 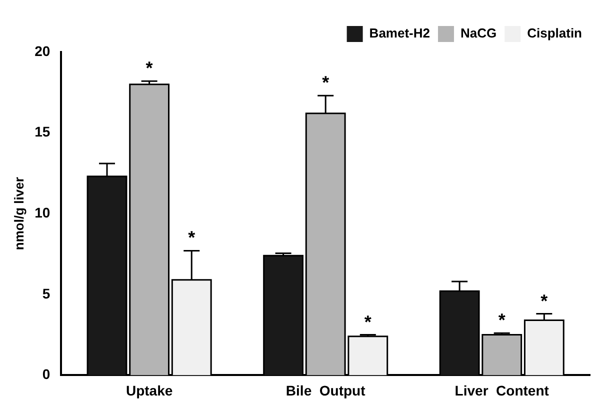 What do you see at coordinates (149, 390) in the screenshot?
I see `x-tick-label: Uptake` at bounding box center [149, 390].